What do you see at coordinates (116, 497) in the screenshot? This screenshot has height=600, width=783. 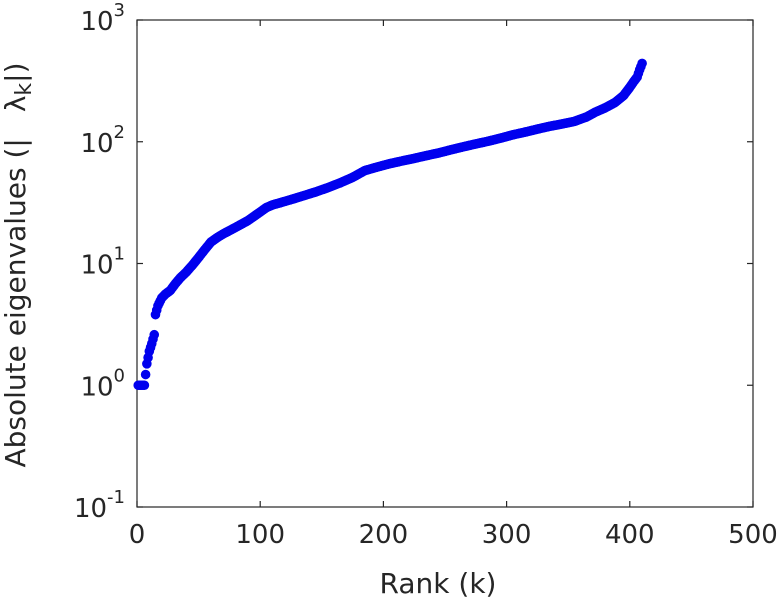 I see `y-tick-exponent: -1` at bounding box center [116, 497].